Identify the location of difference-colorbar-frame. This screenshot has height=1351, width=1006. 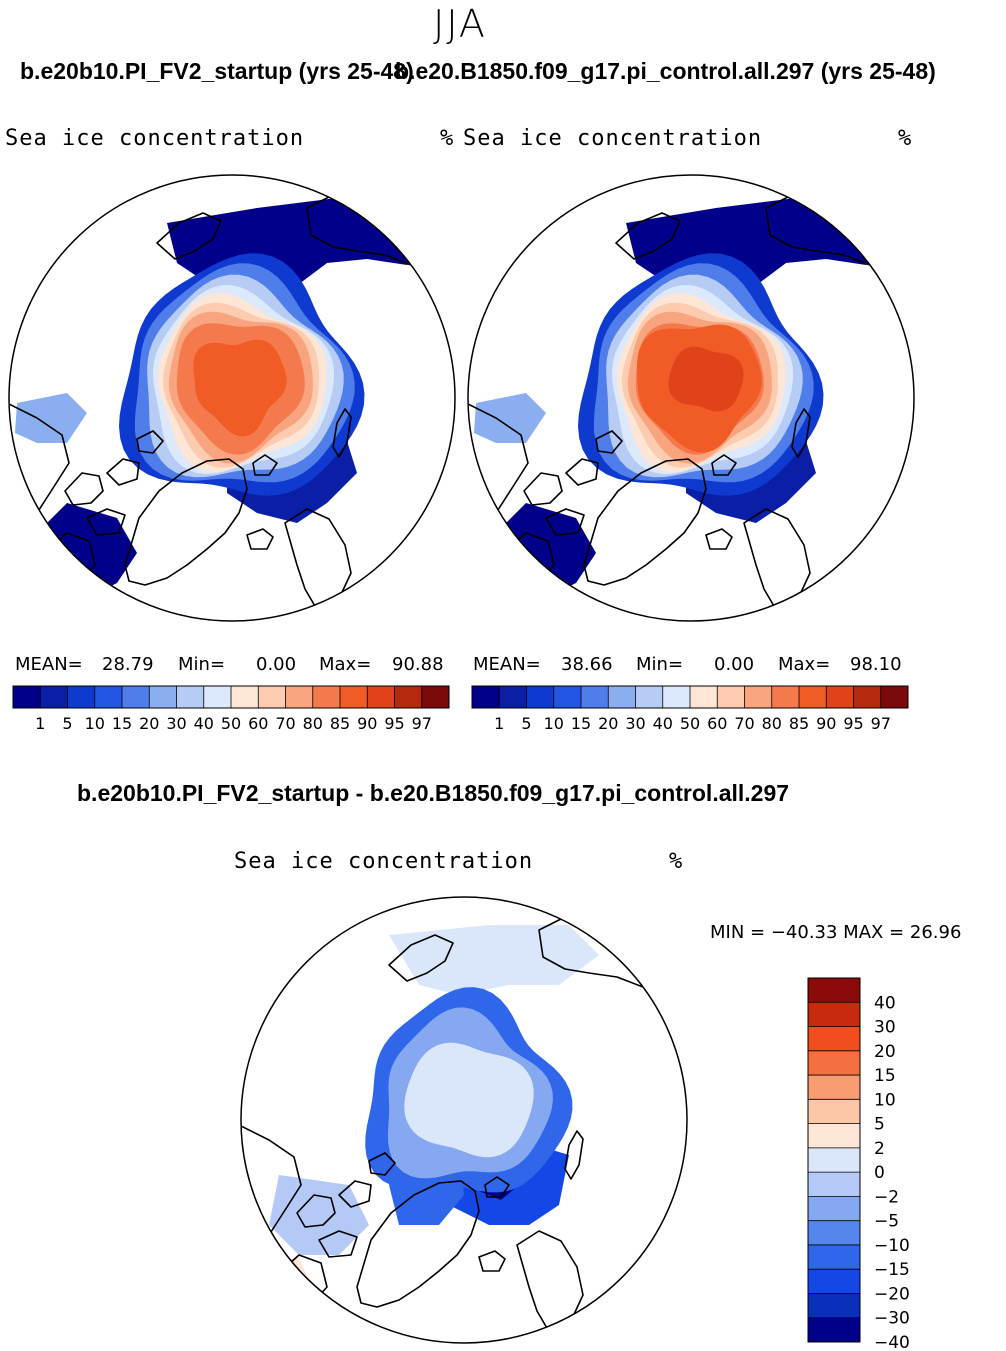
(834, 1160).